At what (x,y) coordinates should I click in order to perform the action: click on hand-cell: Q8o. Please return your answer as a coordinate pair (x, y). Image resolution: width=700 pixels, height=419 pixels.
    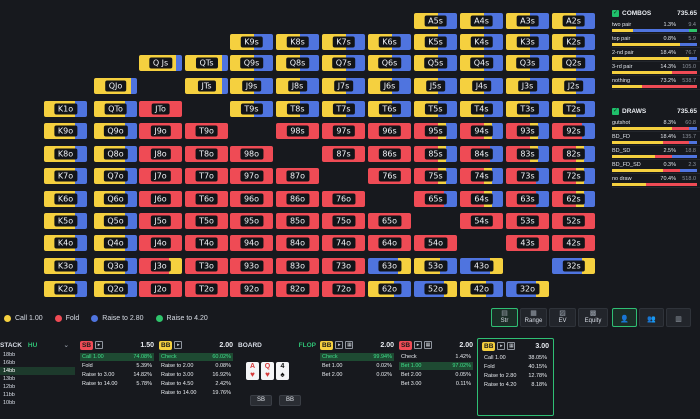
    Looking at the image, I should click on (115, 154).